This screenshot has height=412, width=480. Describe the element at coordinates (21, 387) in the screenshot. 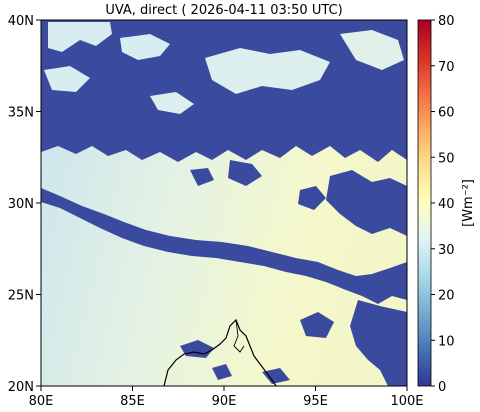

I see `y-tick-label: 20N` at that location.